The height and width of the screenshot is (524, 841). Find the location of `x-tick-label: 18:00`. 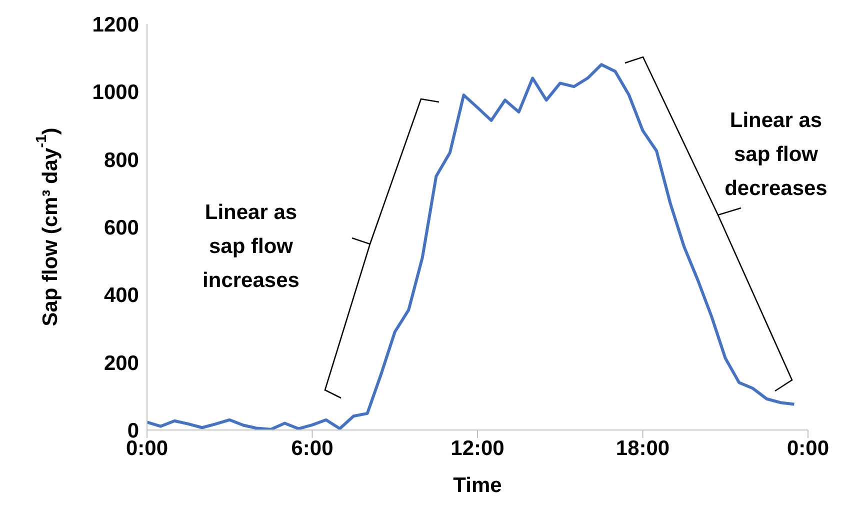

x-tick-label: 18:00 is located at coordinates (643, 448).